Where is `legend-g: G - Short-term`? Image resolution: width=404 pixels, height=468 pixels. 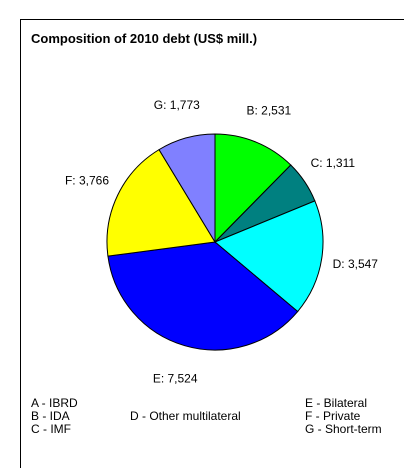
legend-g: G - Short-term is located at coordinates (343, 429).